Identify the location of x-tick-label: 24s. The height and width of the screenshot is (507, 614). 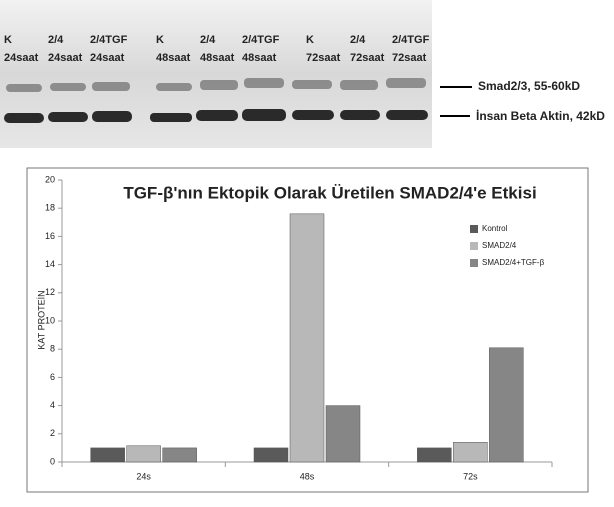
(143, 476).